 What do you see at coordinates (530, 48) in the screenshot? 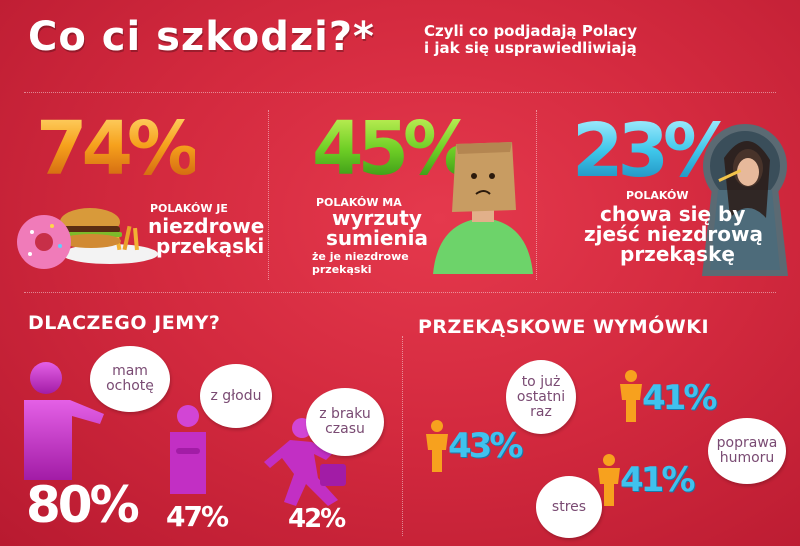
I see `subtitle-line-2: i jak się usprawiedliwiają` at bounding box center [530, 48].